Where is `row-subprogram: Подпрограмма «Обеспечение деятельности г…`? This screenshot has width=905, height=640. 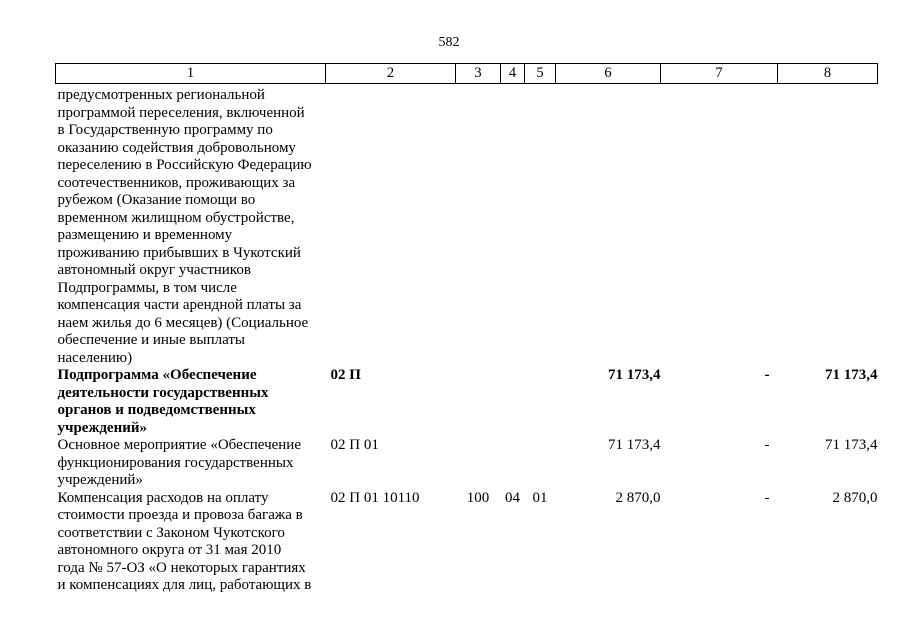 row-subprogram: Подпрограмма «Обеспечение деятельности г… is located at coordinates (467, 402).